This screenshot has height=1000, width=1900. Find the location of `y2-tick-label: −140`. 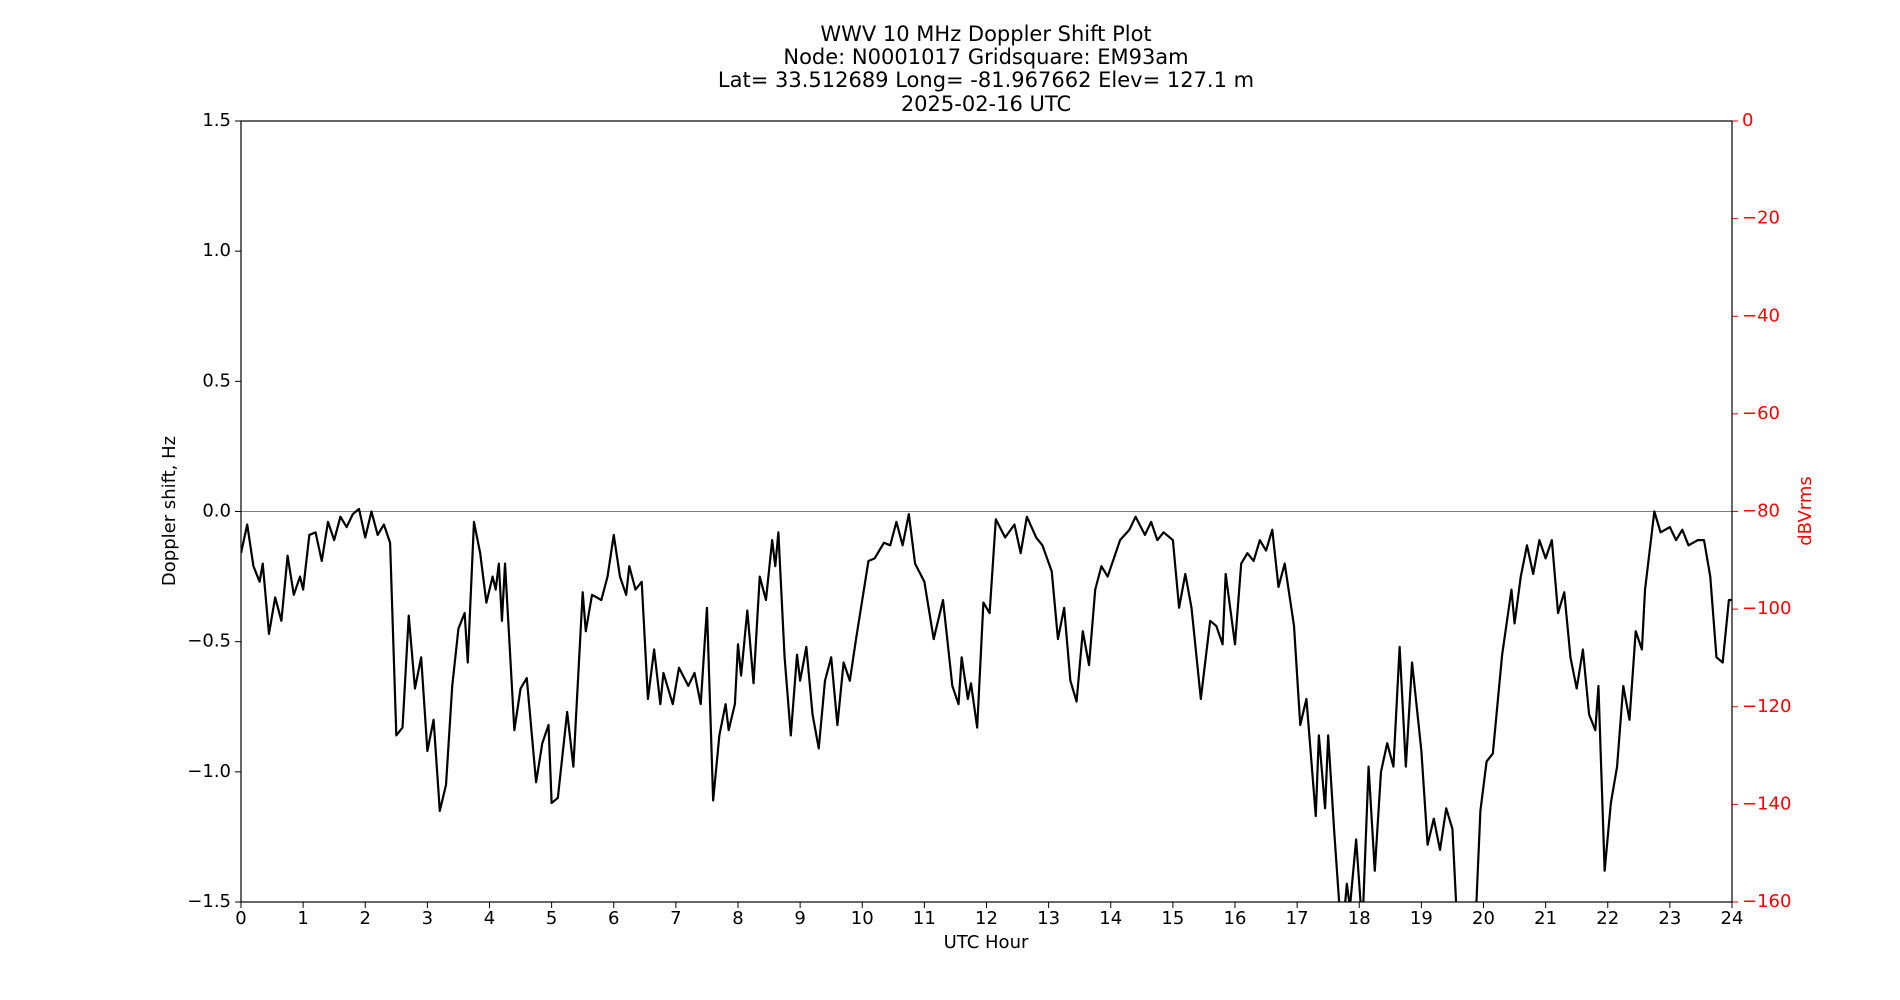

y2-tick-label: −140 is located at coordinates (1766, 803).